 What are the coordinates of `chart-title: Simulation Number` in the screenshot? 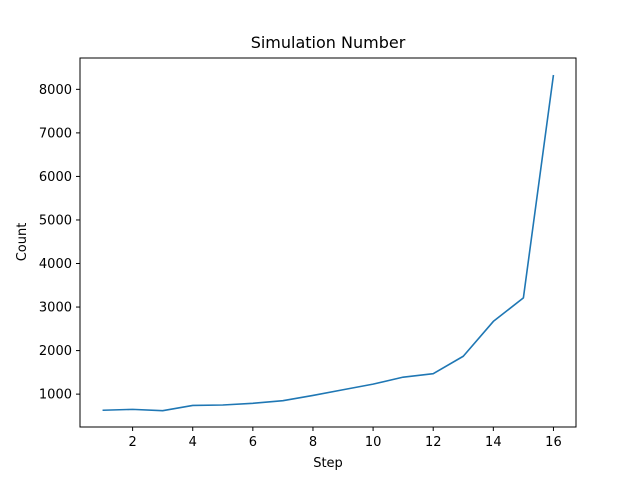 It's located at (328, 42).